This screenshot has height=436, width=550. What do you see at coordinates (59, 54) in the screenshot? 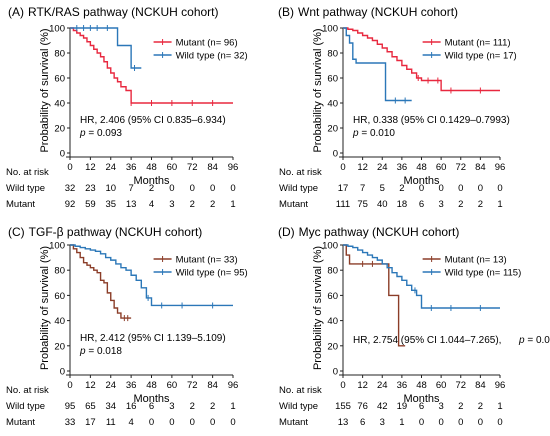
I see `y-tick-label: 80` at bounding box center [59, 54].